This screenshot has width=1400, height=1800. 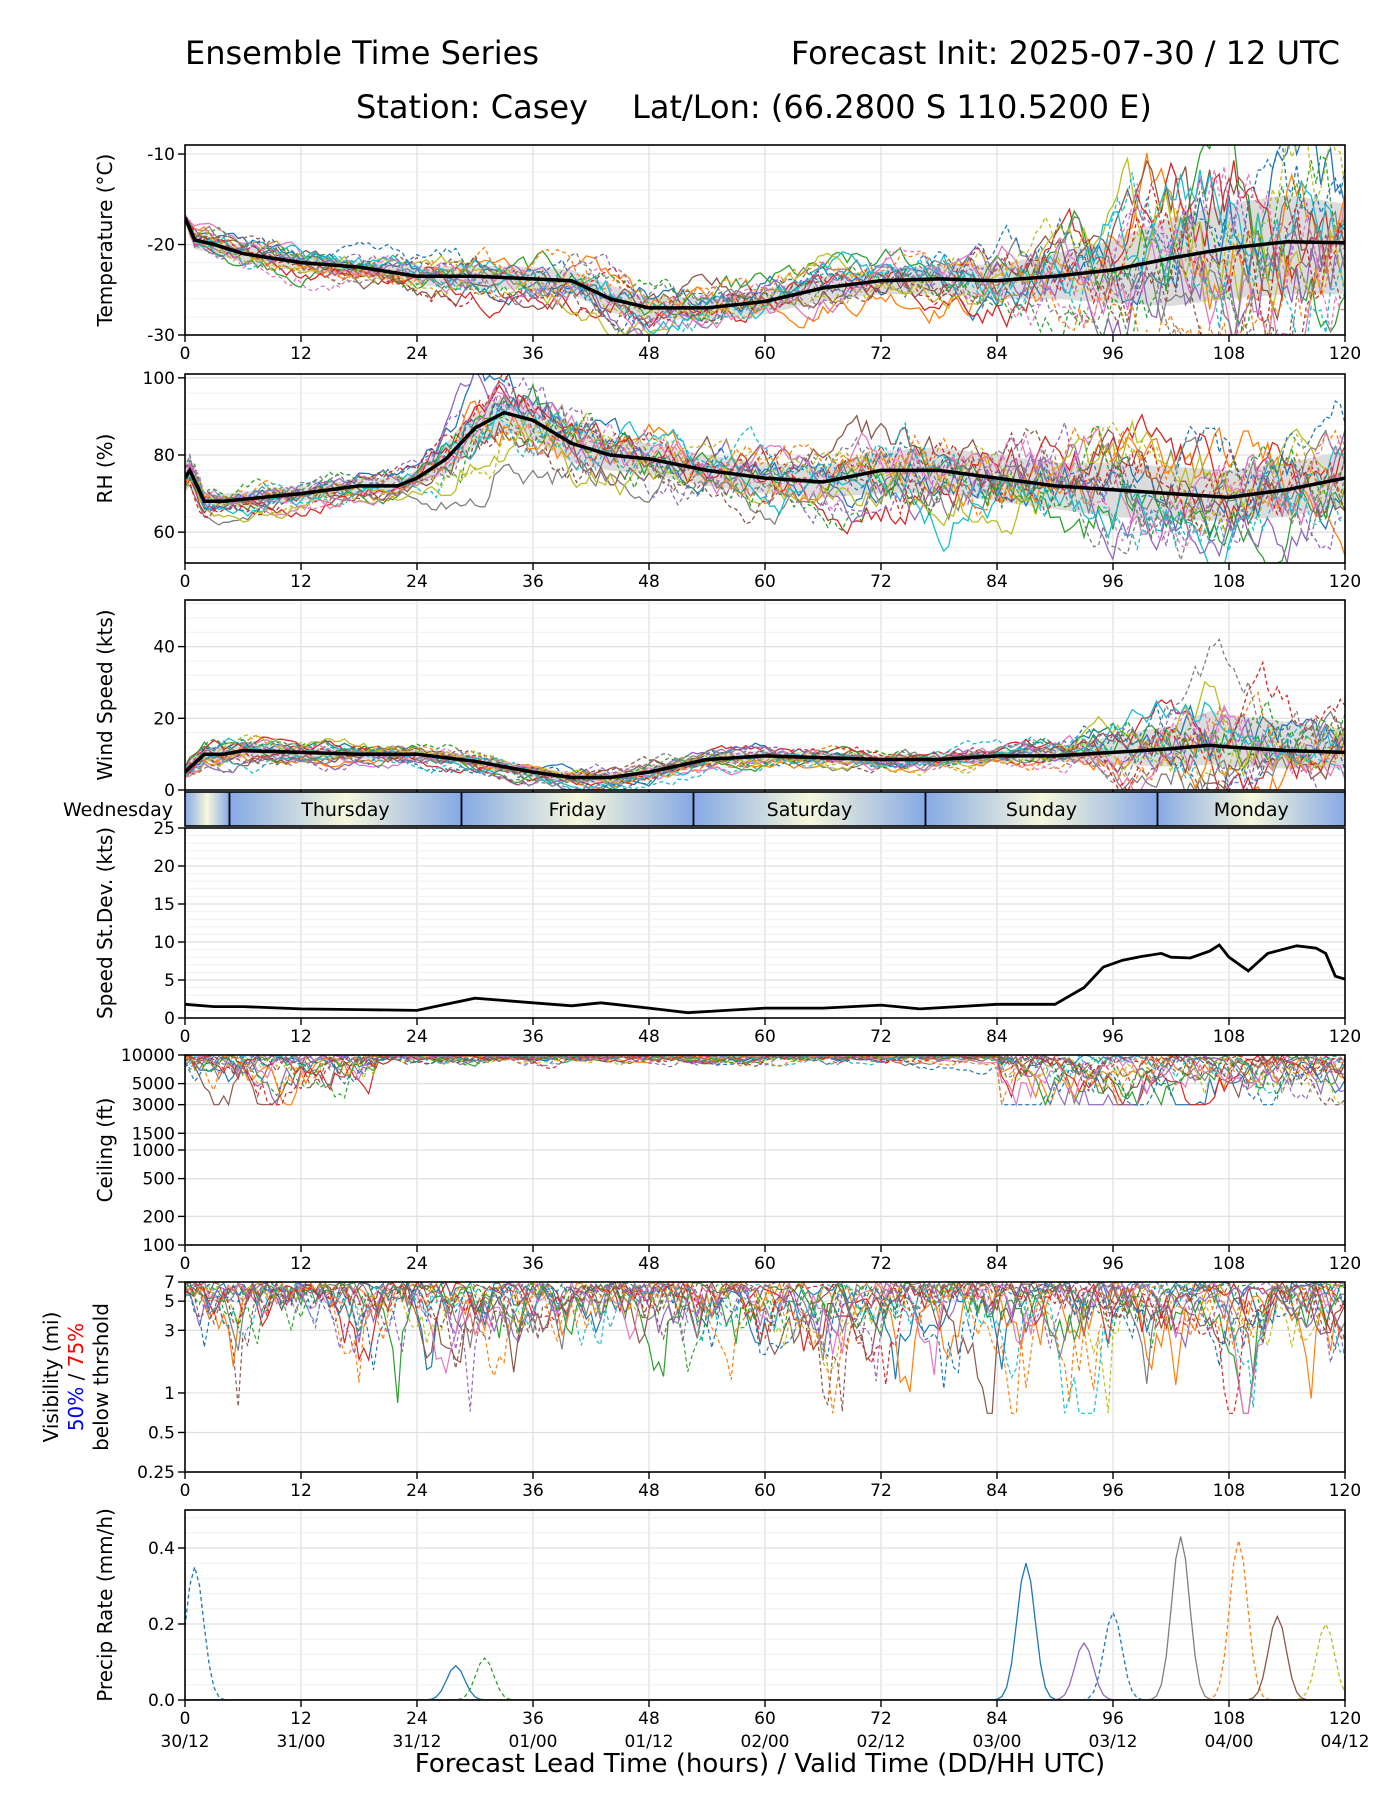 I want to click on threshold-75-label: 75%, so click(x=76, y=1345).